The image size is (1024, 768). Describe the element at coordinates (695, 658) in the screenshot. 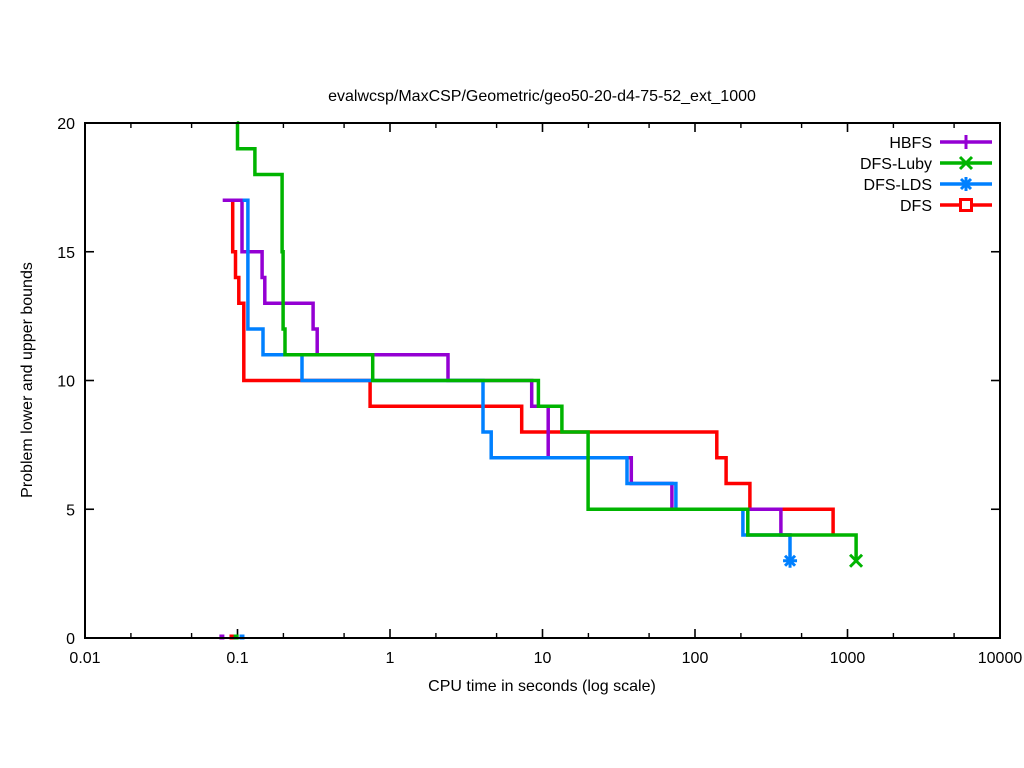

I see `x-tick-label: 100` at that location.